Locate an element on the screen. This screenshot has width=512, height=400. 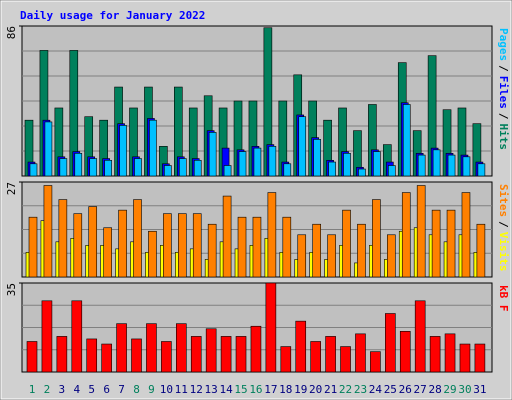
x-tick-label: 10 is located at coordinates (166, 389).